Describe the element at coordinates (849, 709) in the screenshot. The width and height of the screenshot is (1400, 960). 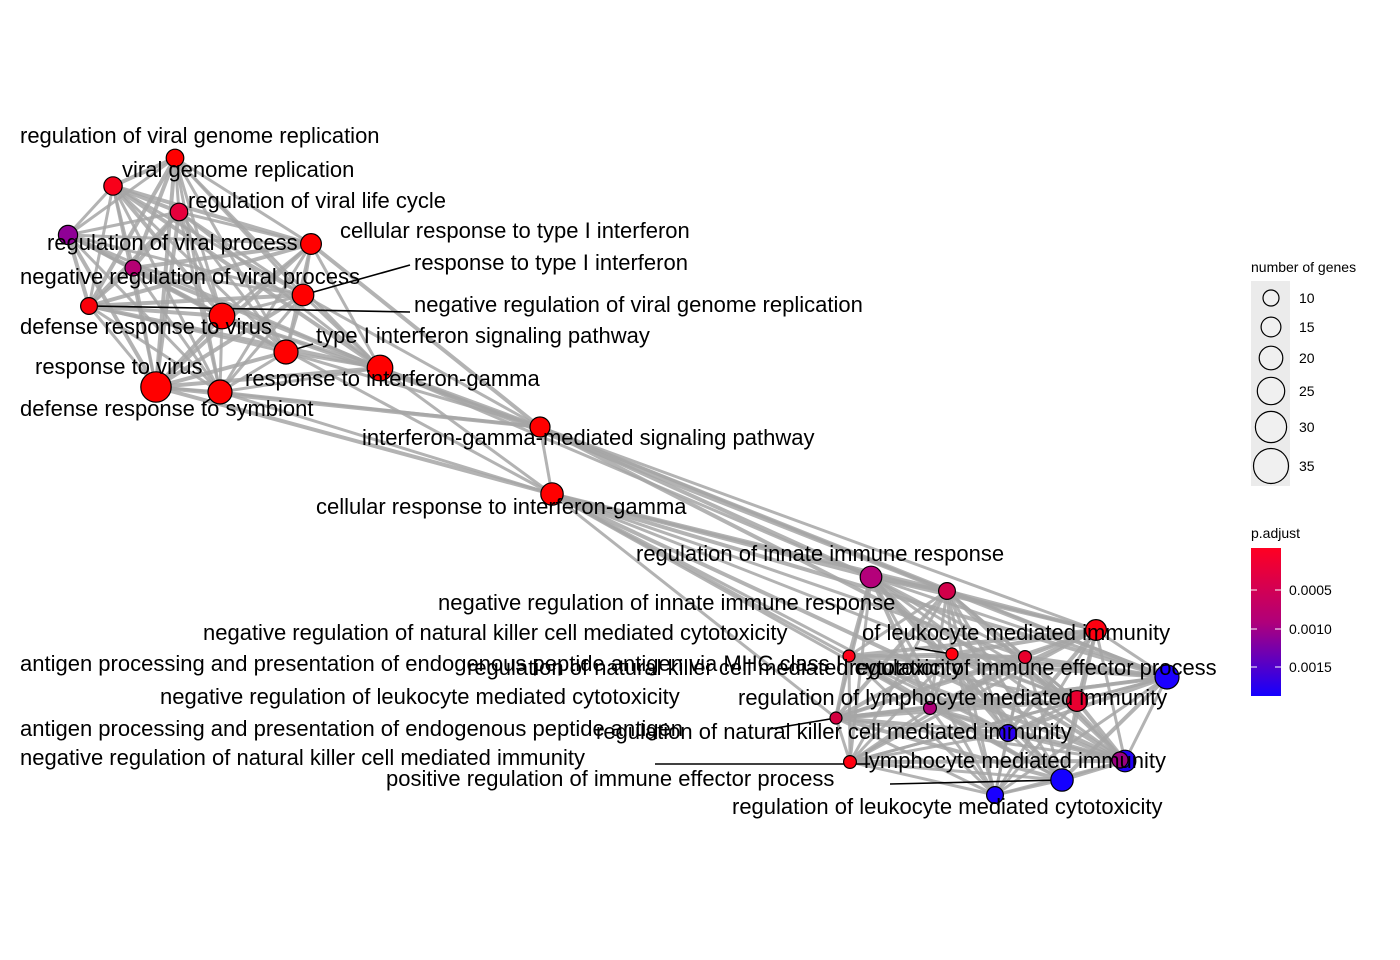
I see `edge-n20-n27` at that location.